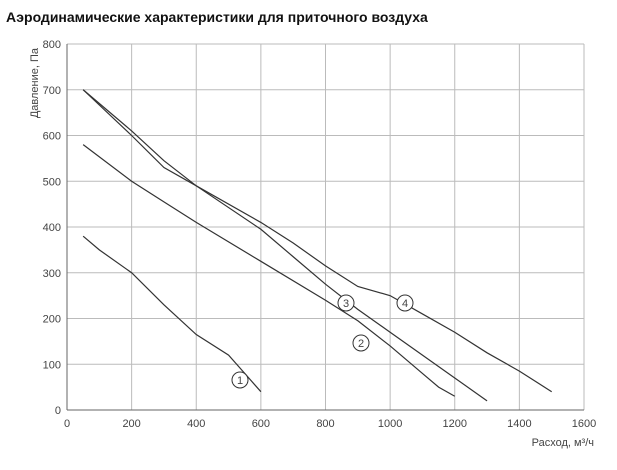 This screenshot has height=470, width=617. Describe the element at coordinates (519, 424) in the screenshot. I see `x-tick-label: 1400` at that location.